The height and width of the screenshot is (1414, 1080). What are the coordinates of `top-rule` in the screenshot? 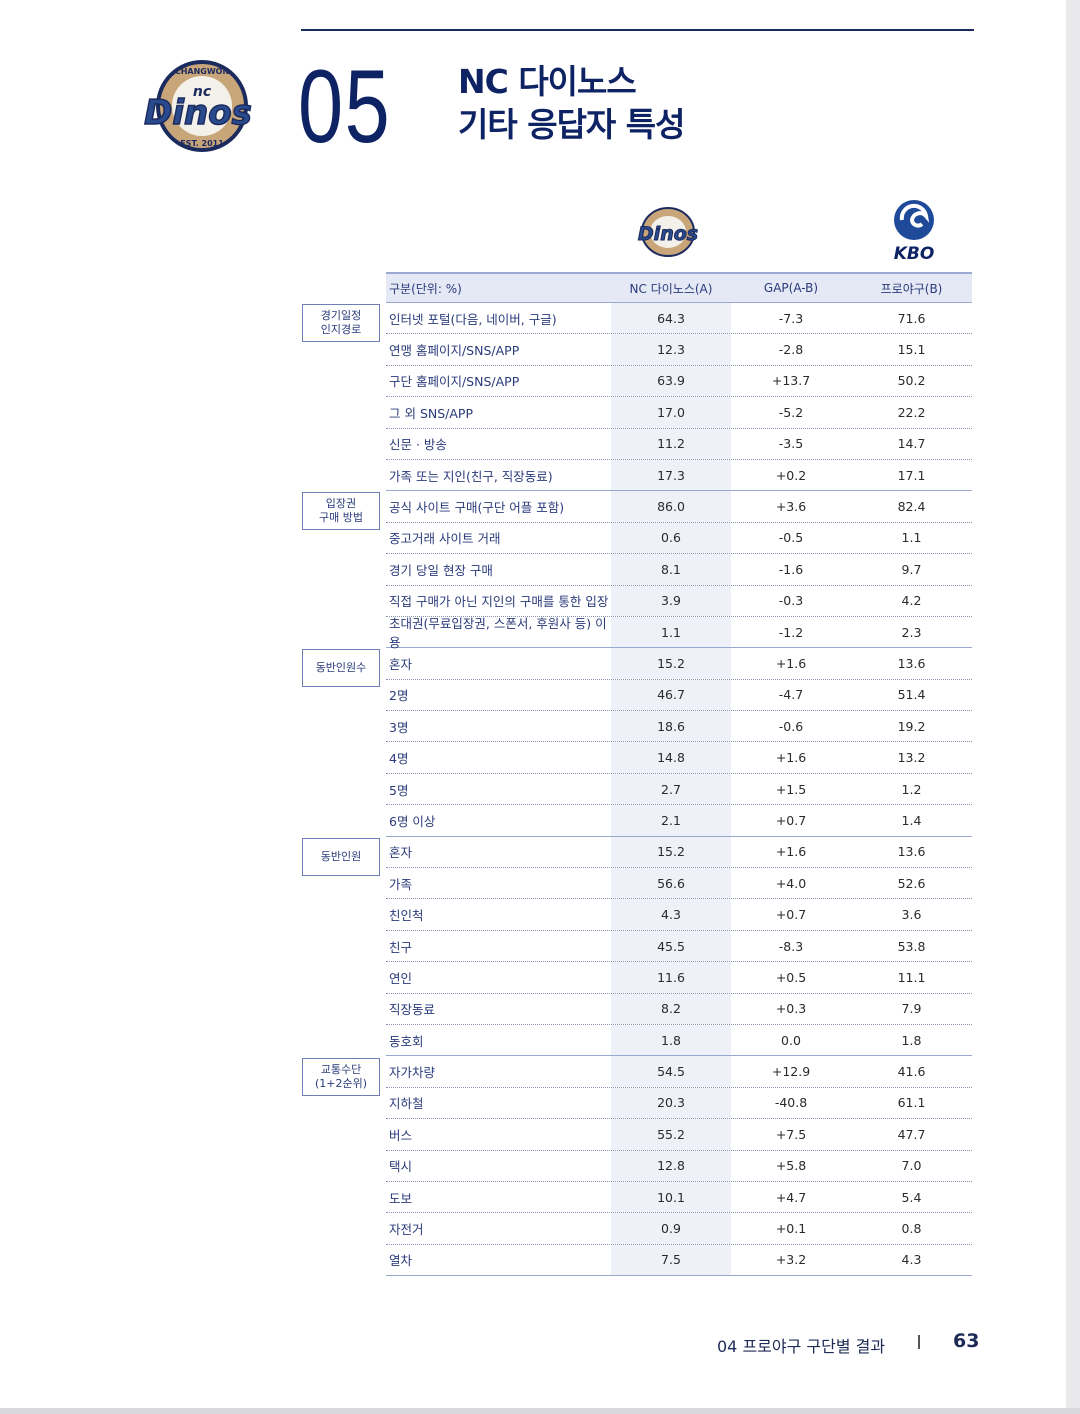 It's located at (637, 30).